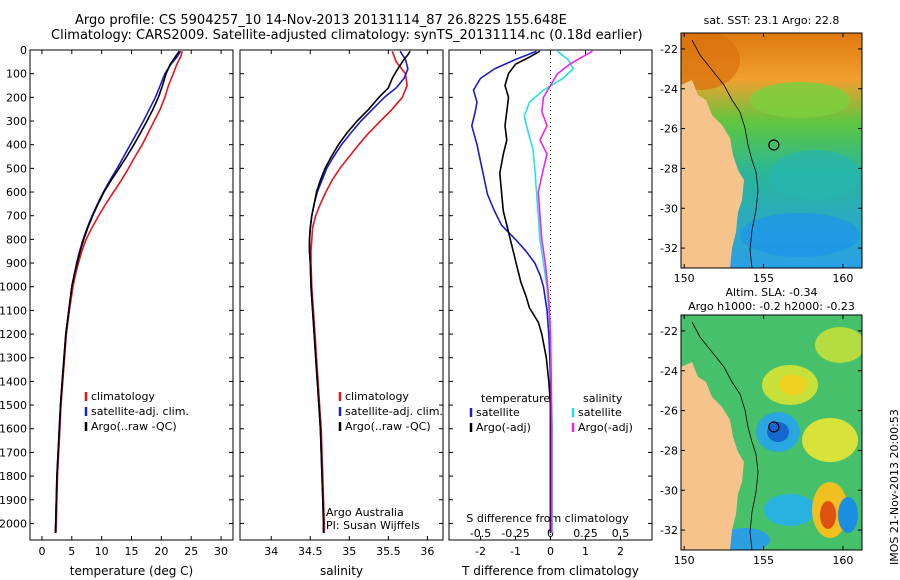 The width and height of the screenshot is (900, 580). Describe the element at coordinates (13, 476) in the screenshot. I see `depth-tick-label: 1800` at that location.